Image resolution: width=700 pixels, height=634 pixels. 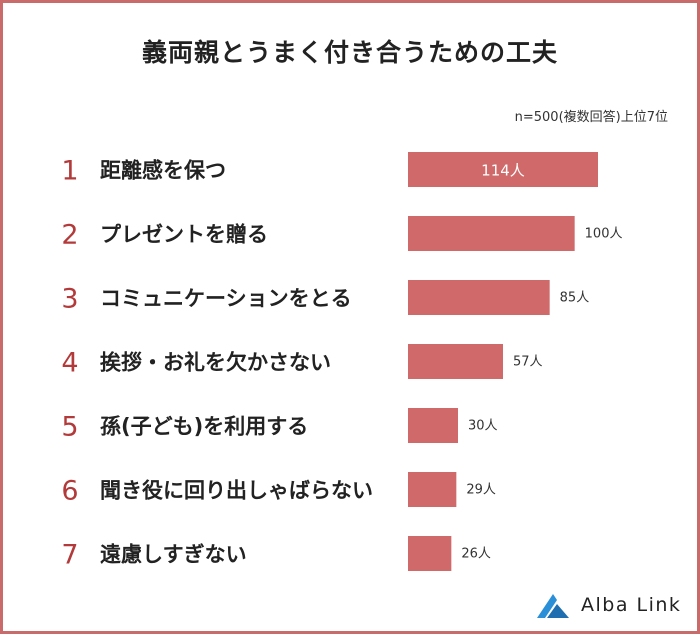 What do you see at coordinates (69, 363) in the screenshot?
I see `rank-number: 4` at bounding box center [69, 363].